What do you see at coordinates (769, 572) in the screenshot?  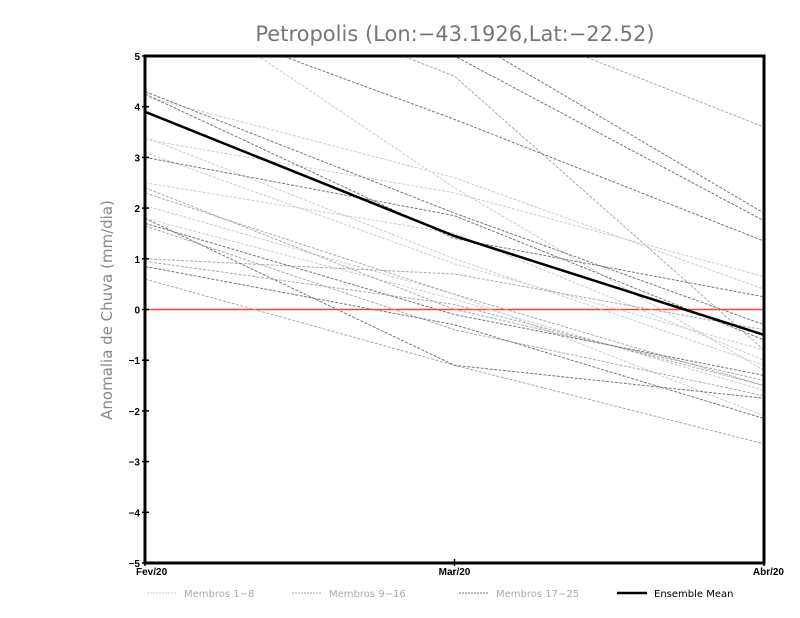 I see `x-tick-label: Abr/20` at bounding box center [769, 572].